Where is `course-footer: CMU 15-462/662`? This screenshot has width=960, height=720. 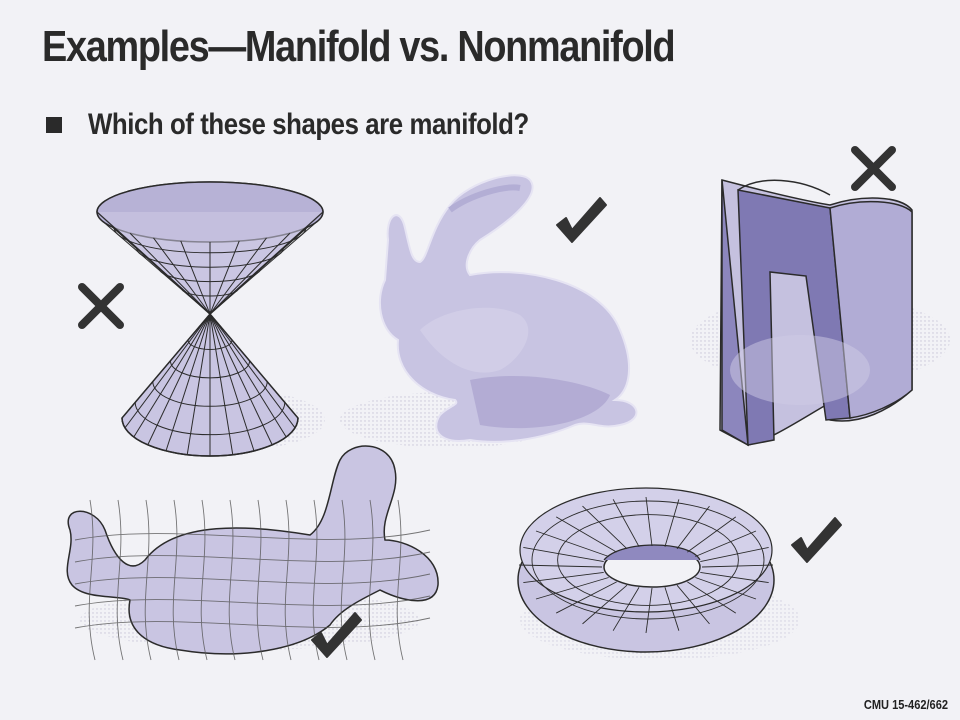
course-footer: CMU 15-462/662 is located at coordinates (905, 704).